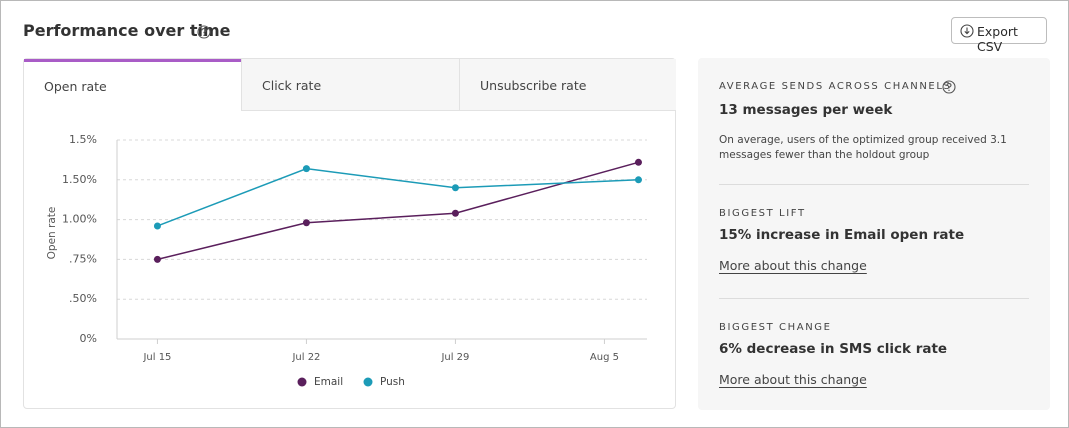 The image size is (1069, 428). Describe the element at coordinates (392, 382) in the screenshot. I see `legend-label: Push` at that location.